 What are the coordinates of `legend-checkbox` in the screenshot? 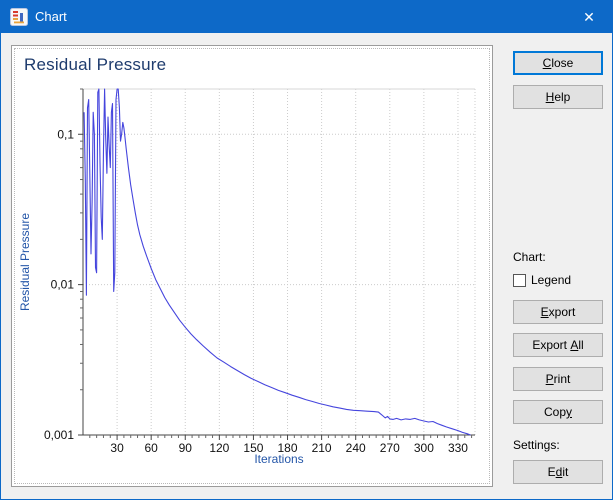 It's located at (519, 280).